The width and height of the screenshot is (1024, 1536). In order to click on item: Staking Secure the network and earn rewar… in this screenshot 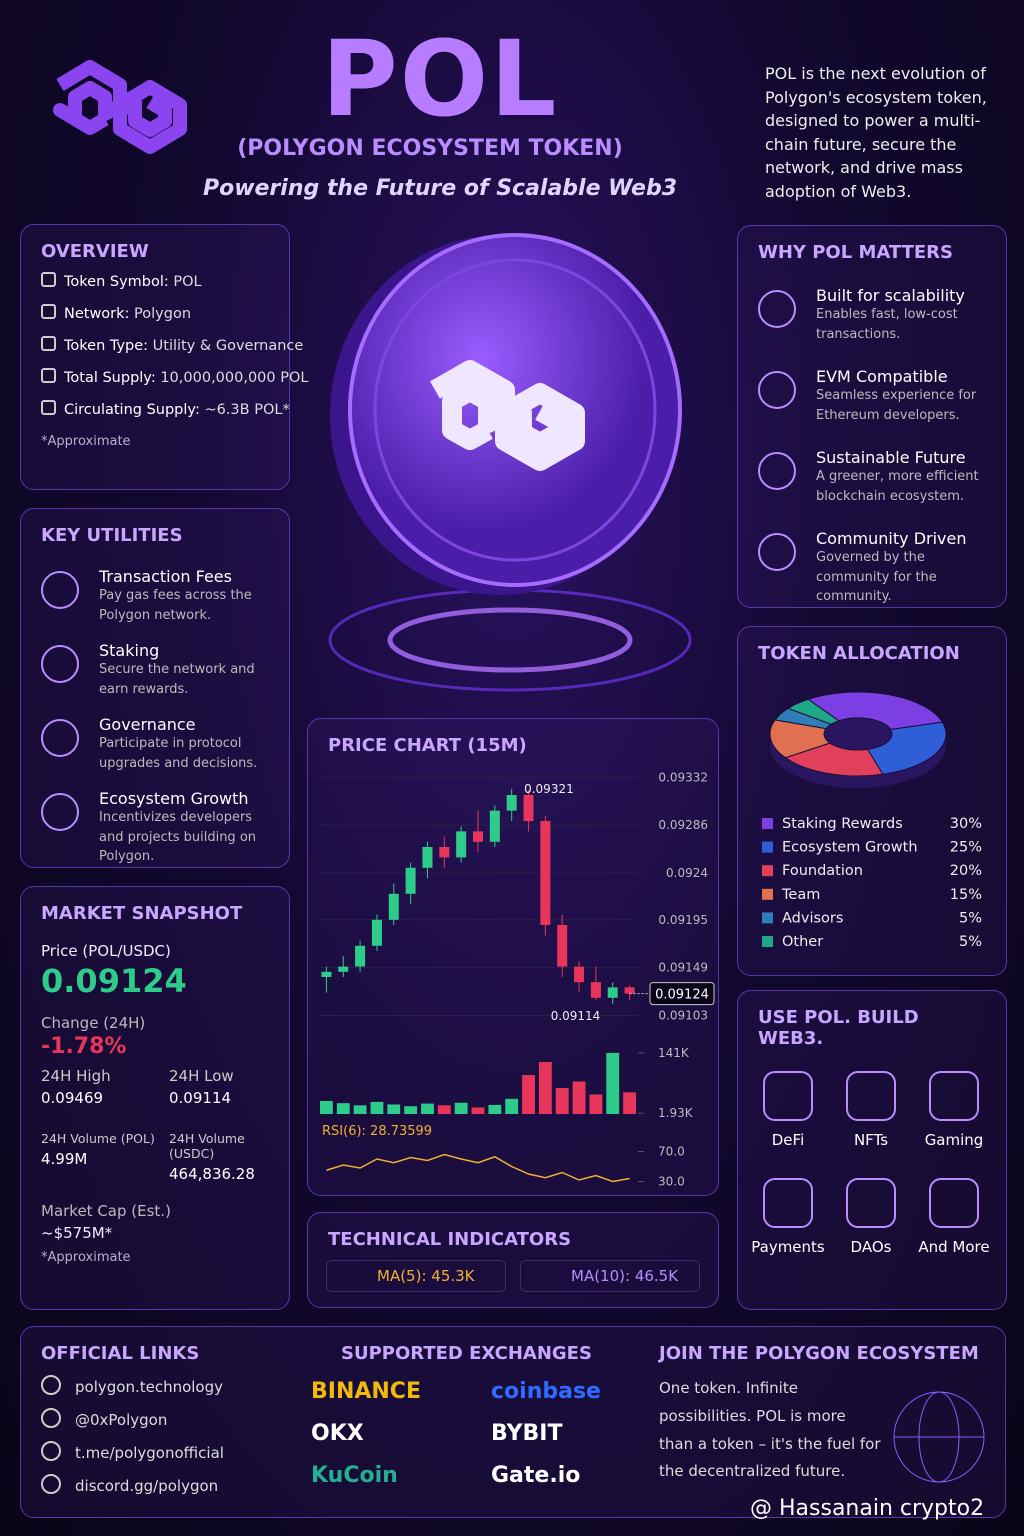, I will do `click(160, 678)`.